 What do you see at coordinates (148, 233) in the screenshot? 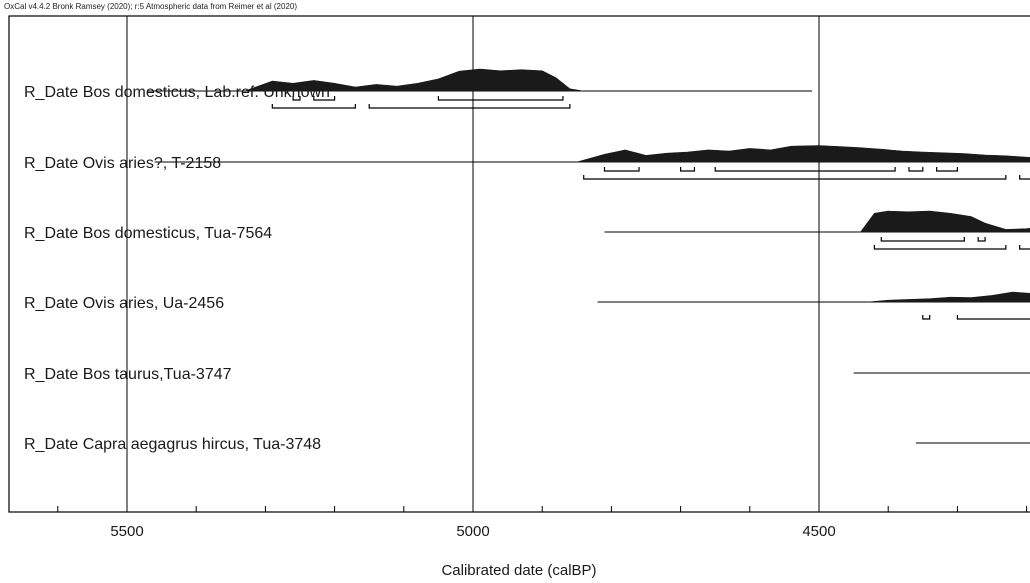
I see `sample-label: R_Date Bos domesticus, Tua-7564` at bounding box center [148, 233].